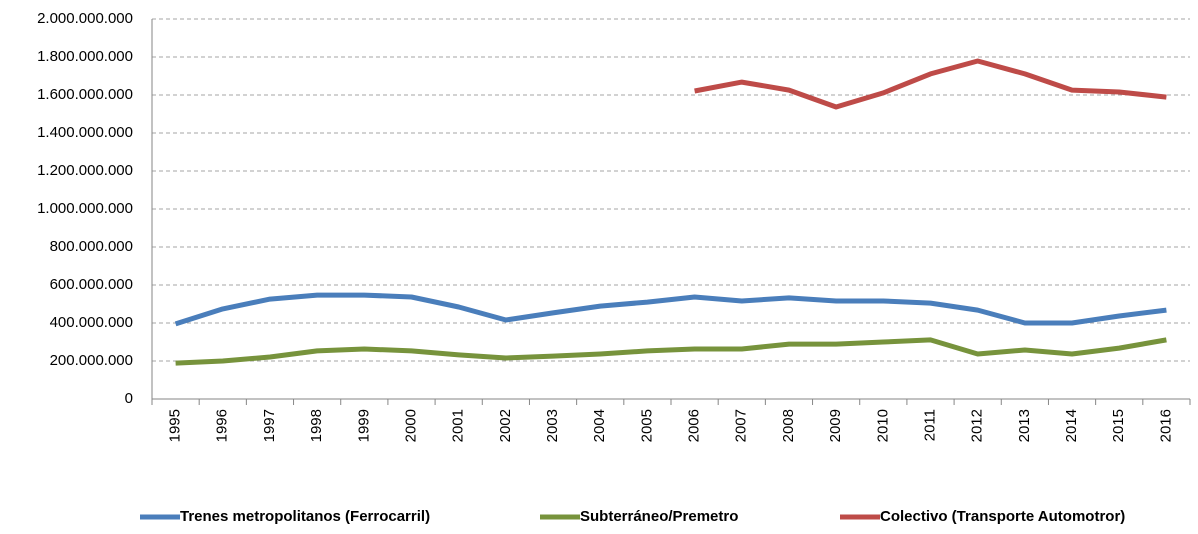 The height and width of the screenshot is (534, 1198). I want to click on x-tick-label: 2007, so click(741, 425).